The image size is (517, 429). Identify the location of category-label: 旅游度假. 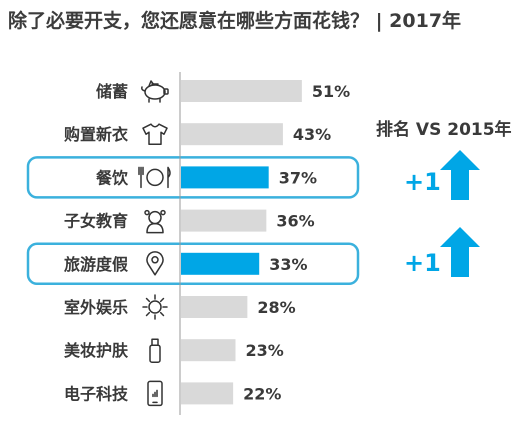
(96, 264).